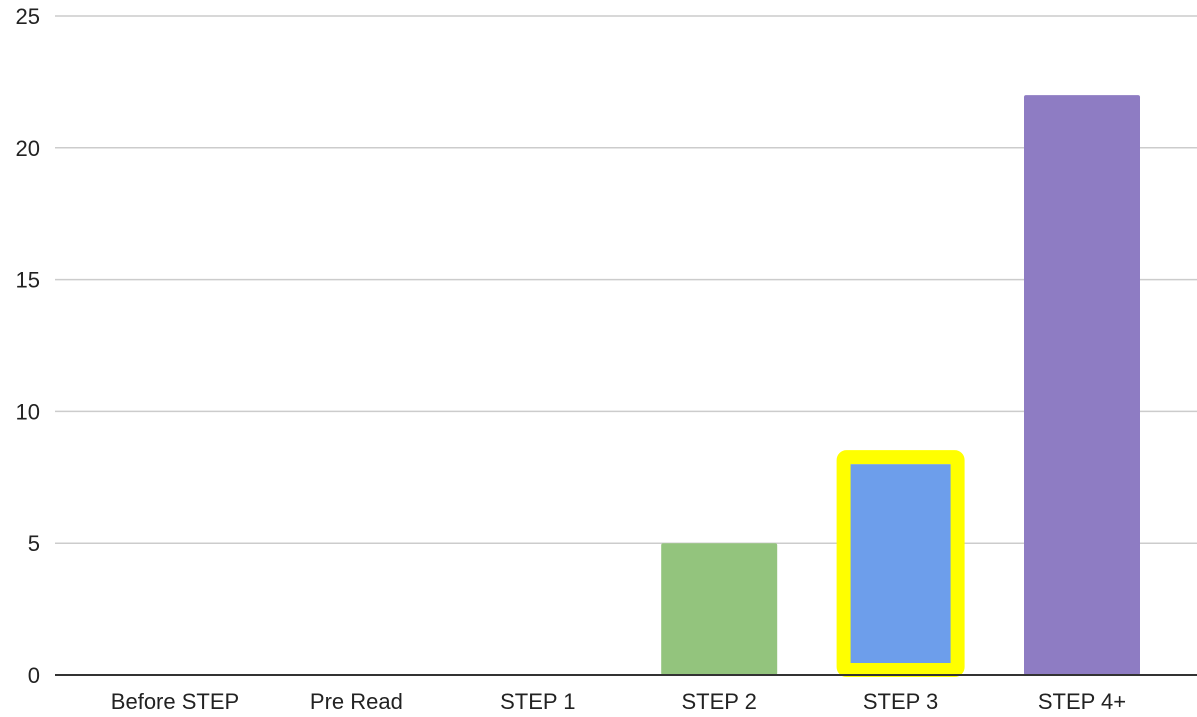 The image size is (1197, 717). What do you see at coordinates (28, 280) in the screenshot?
I see `y-tick-label: 15` at bounding box center [28, 280].